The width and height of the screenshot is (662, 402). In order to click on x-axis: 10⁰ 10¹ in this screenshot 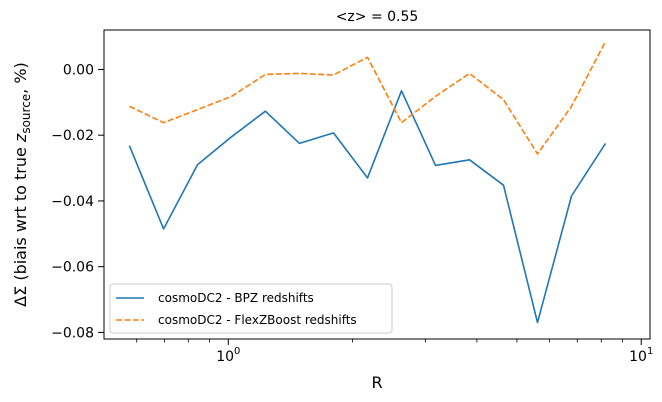, I will do `click(394, 352)`.